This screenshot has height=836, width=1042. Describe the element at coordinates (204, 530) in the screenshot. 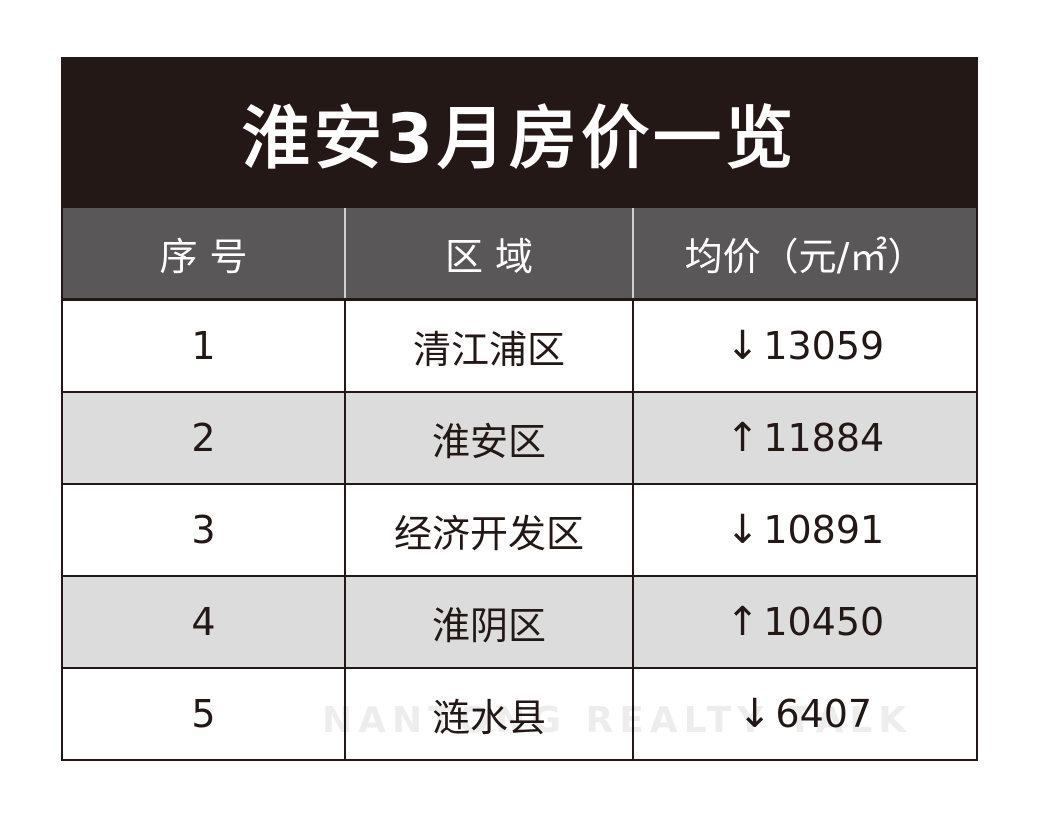

I see `cell-index: 3` at that location.